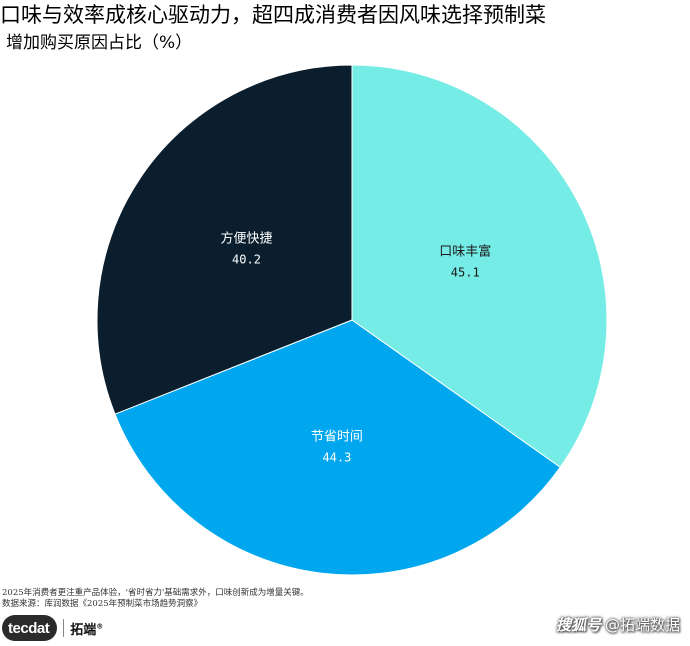 The height and width of the screenshot is (646, 690). I want to click on slice-value-label: 40.2, so click(246, 259).